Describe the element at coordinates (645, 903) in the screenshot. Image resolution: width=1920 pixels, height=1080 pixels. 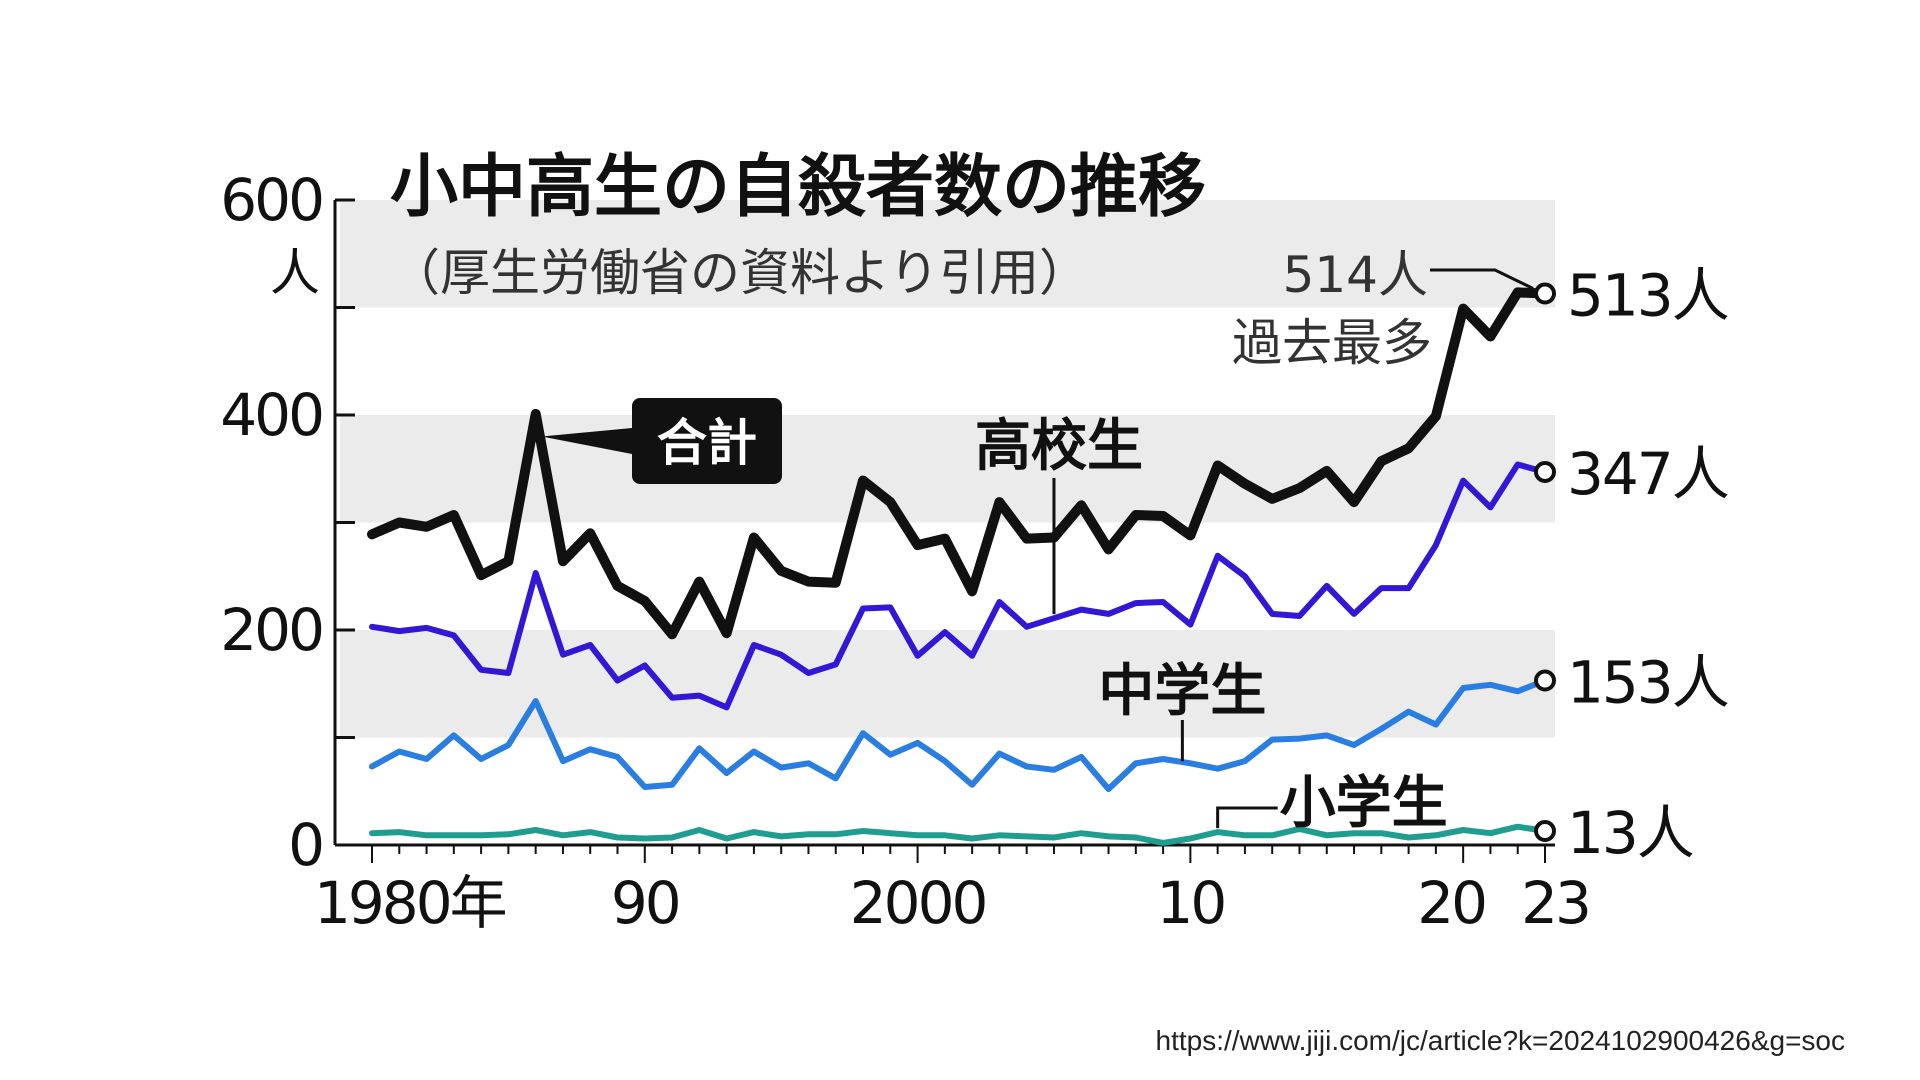
I see `x-tick-label-1990: 90` at that location.